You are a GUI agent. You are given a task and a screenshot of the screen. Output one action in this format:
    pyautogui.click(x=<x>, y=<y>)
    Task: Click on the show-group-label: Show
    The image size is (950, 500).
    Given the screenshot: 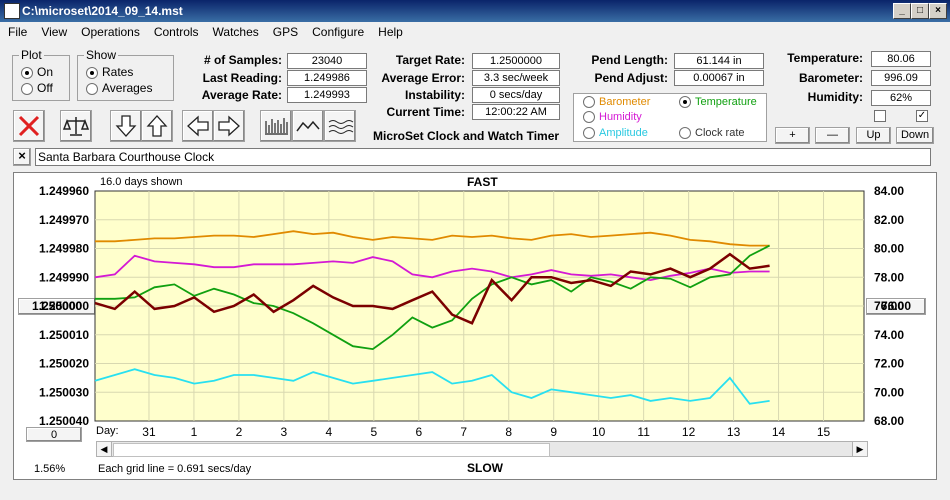 What is the action you would take?
    pyautogui.click(x=101, y=55)
    